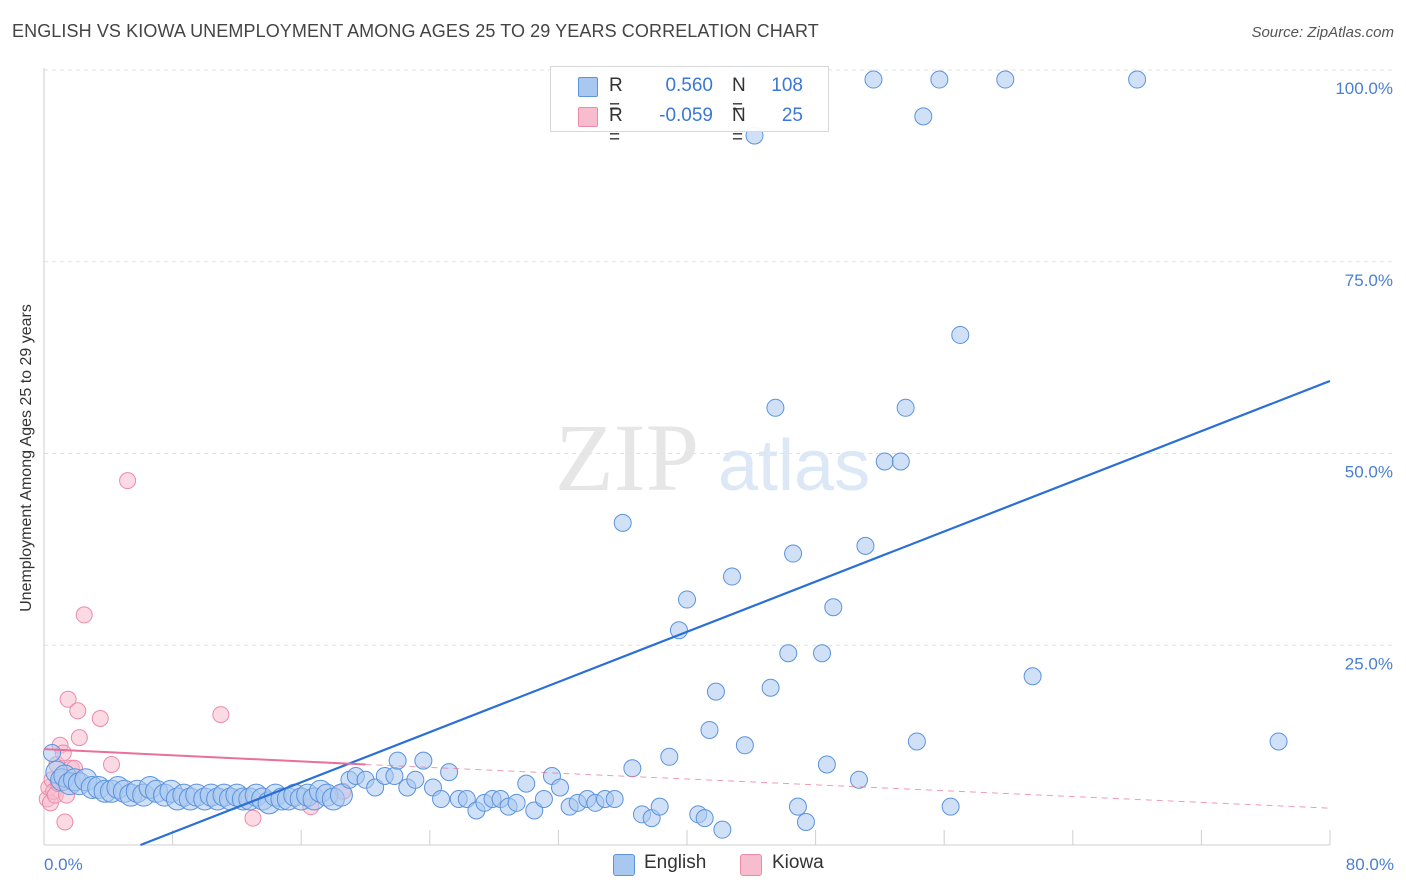  Describe the element at coordinates (1322, 32) in the screenshot. I see `source-label: Source: ZipAtlas.com` at that location.